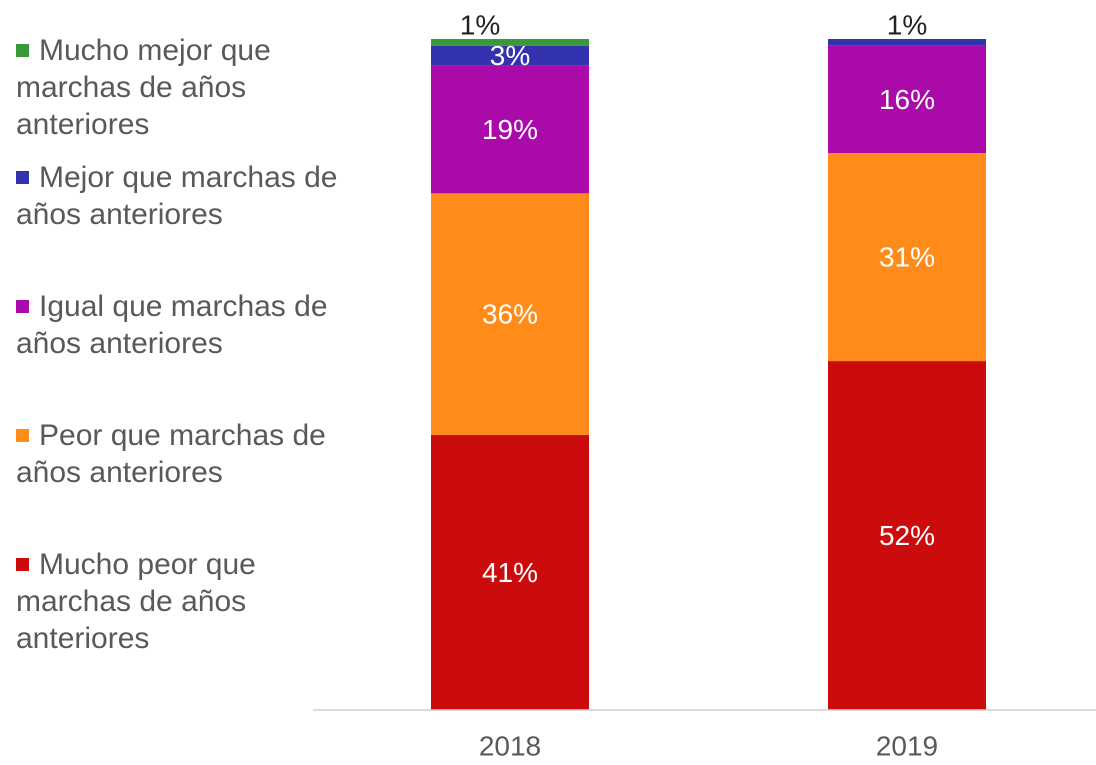  I want to click on legend-label: Peor que marchas de años anteriores, so click(171, 454).